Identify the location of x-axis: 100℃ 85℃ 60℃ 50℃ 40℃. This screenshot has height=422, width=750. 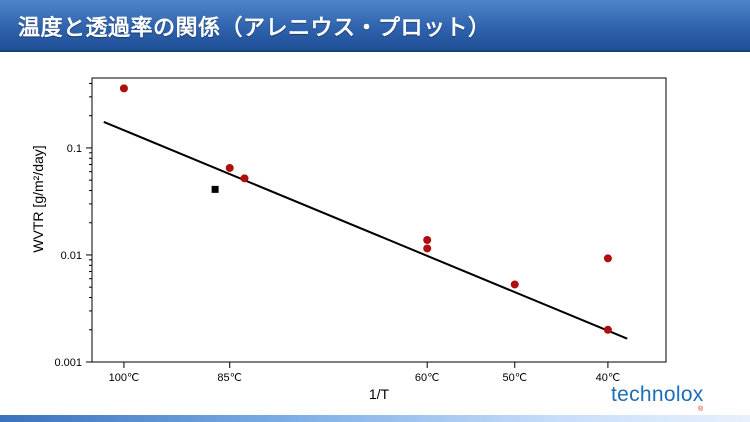
(365, 373).